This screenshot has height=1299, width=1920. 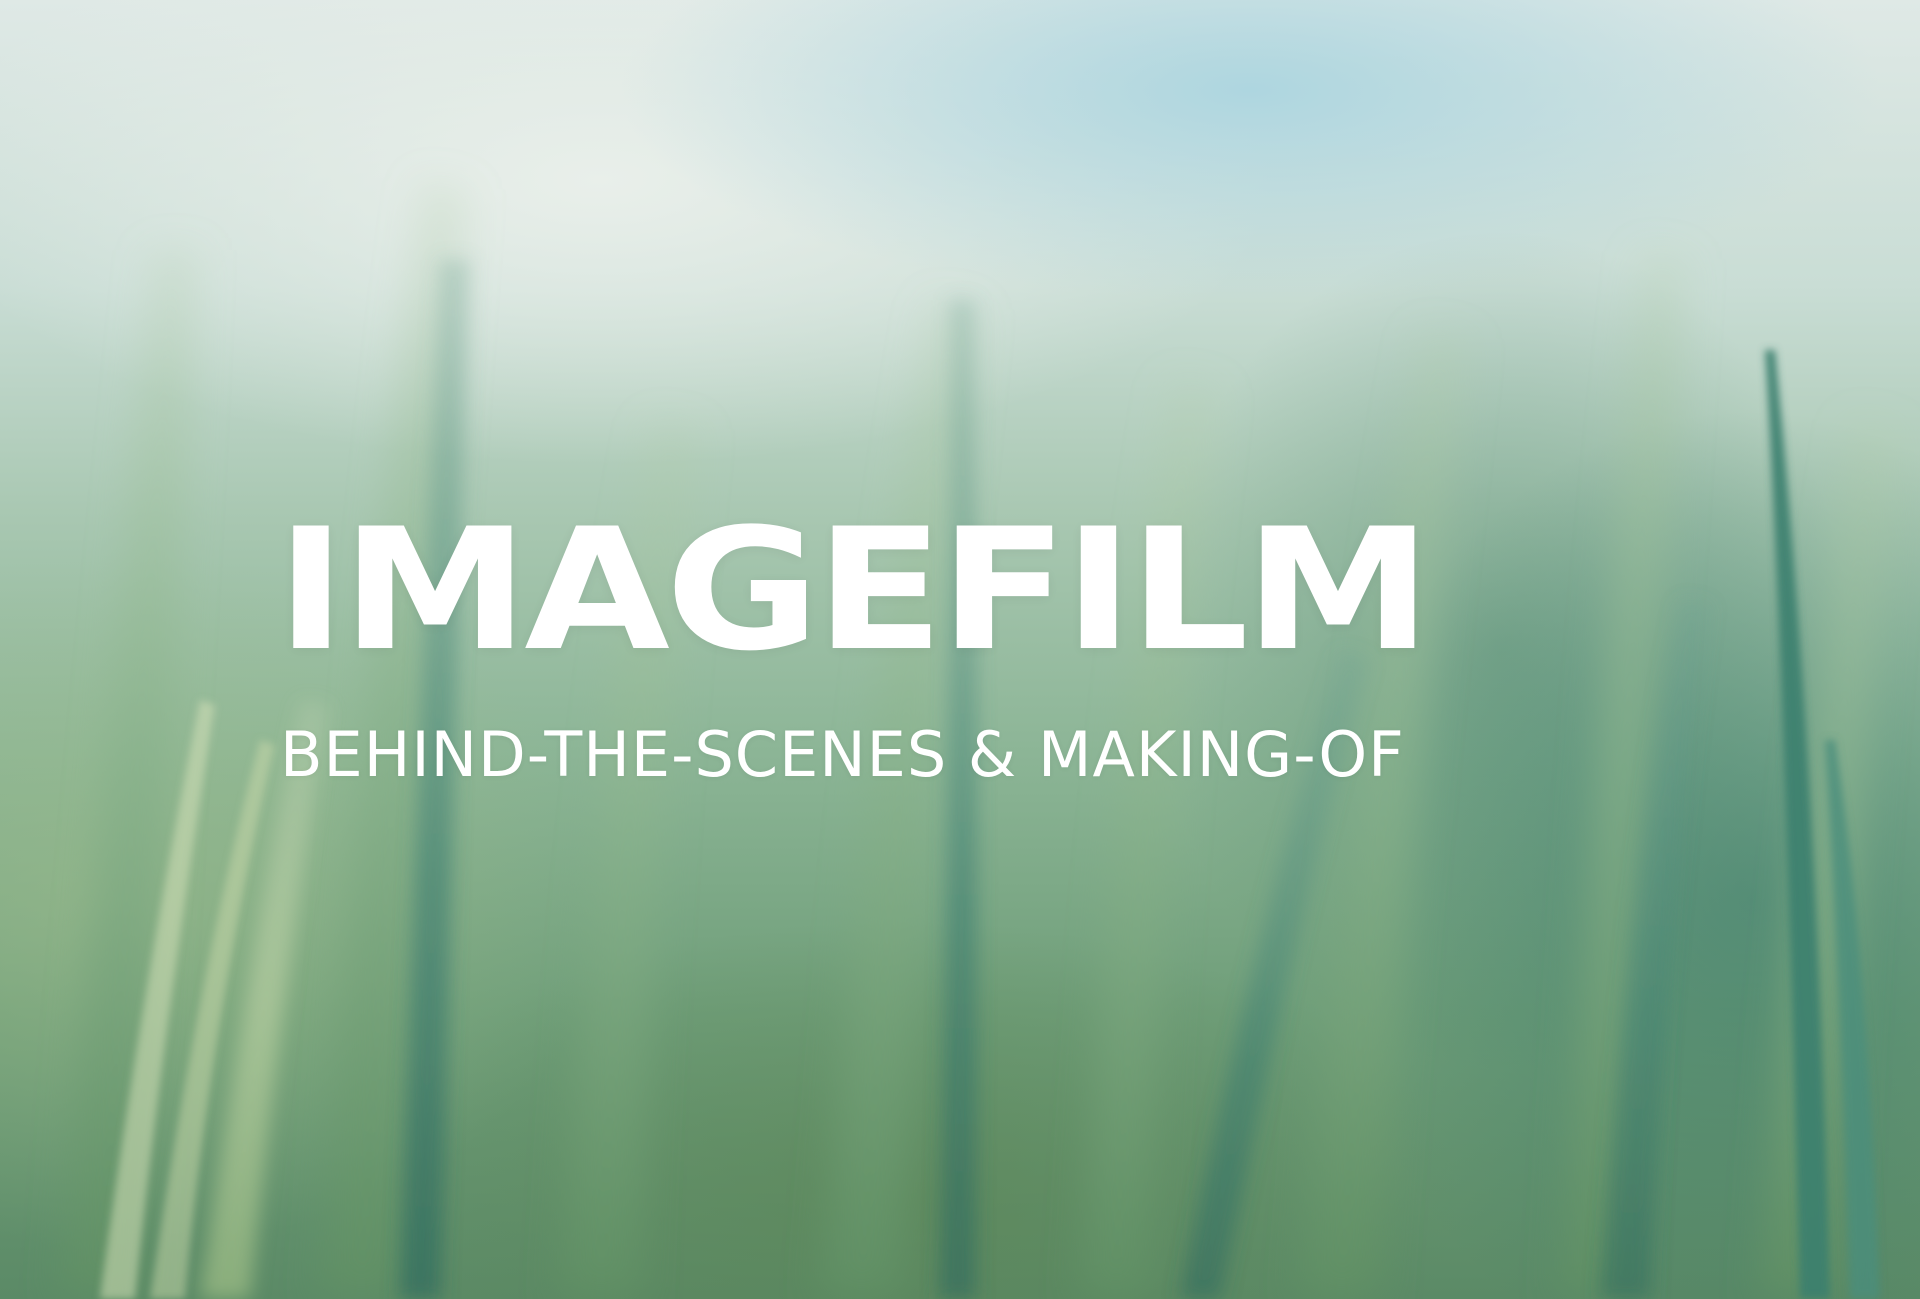 What do you see at coordinates (854, 590) in the screenshot?
I see `video-title: IMAGEFILM` at bounding box center [854, 590].